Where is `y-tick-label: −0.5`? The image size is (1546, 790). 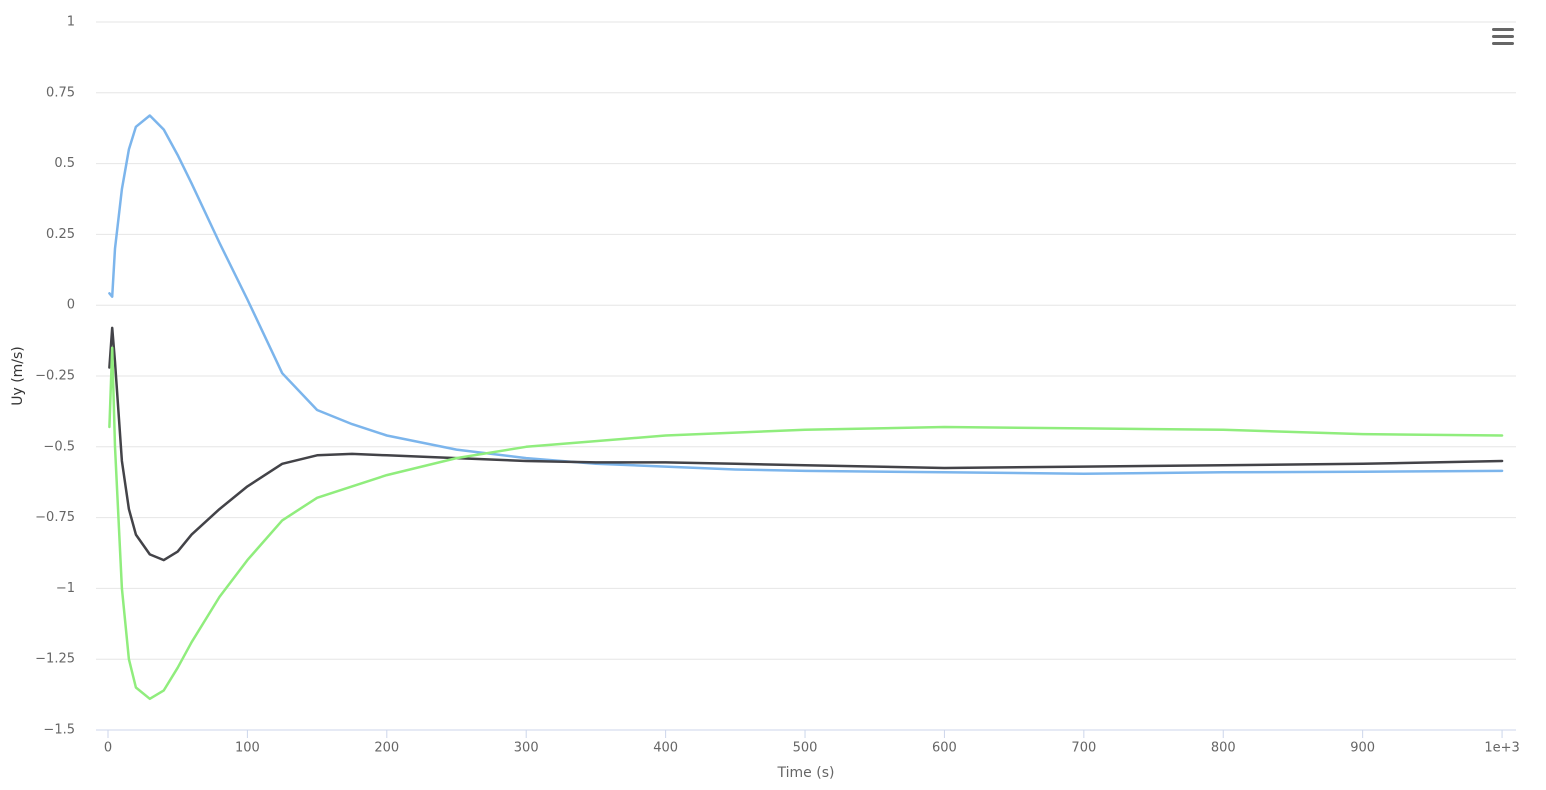
y-tick-label: −0.5 is located at coordinates (59, 446).